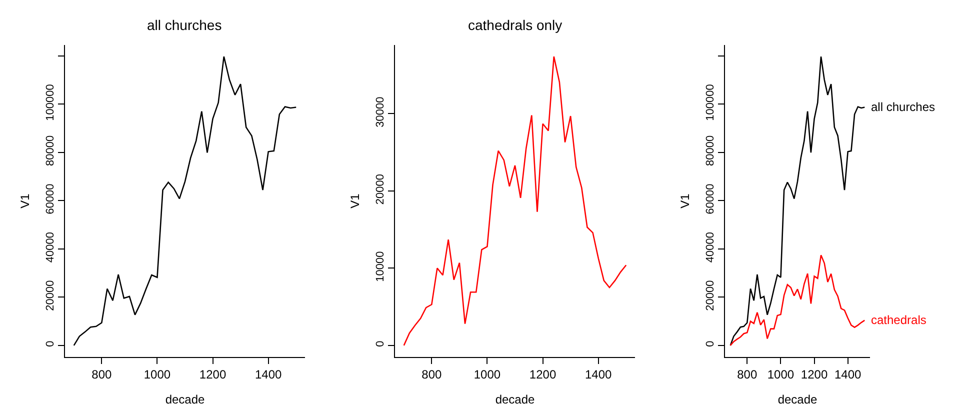 This screenshot has height=412, width=960. What do you see at coordinates (184, 25) in the screenshot?
I see `chart-title: all churches` at bounding box center [184, 25].